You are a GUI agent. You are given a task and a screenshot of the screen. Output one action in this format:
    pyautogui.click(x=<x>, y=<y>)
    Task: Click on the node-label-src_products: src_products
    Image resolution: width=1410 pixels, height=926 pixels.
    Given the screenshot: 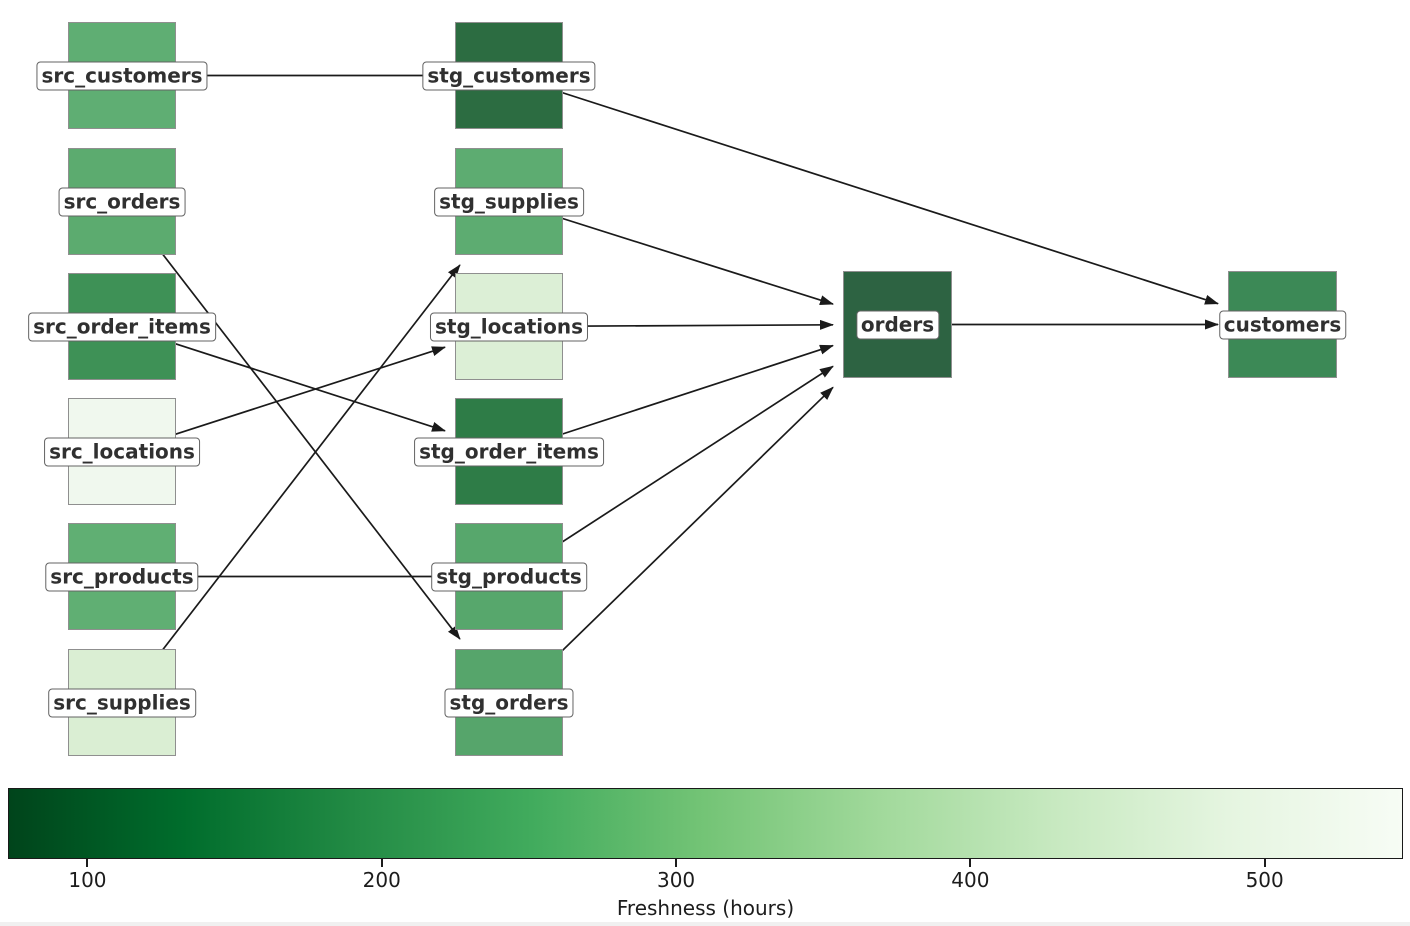 What is the action you would take?
    pyautogui.click(x=122, y=576)
    